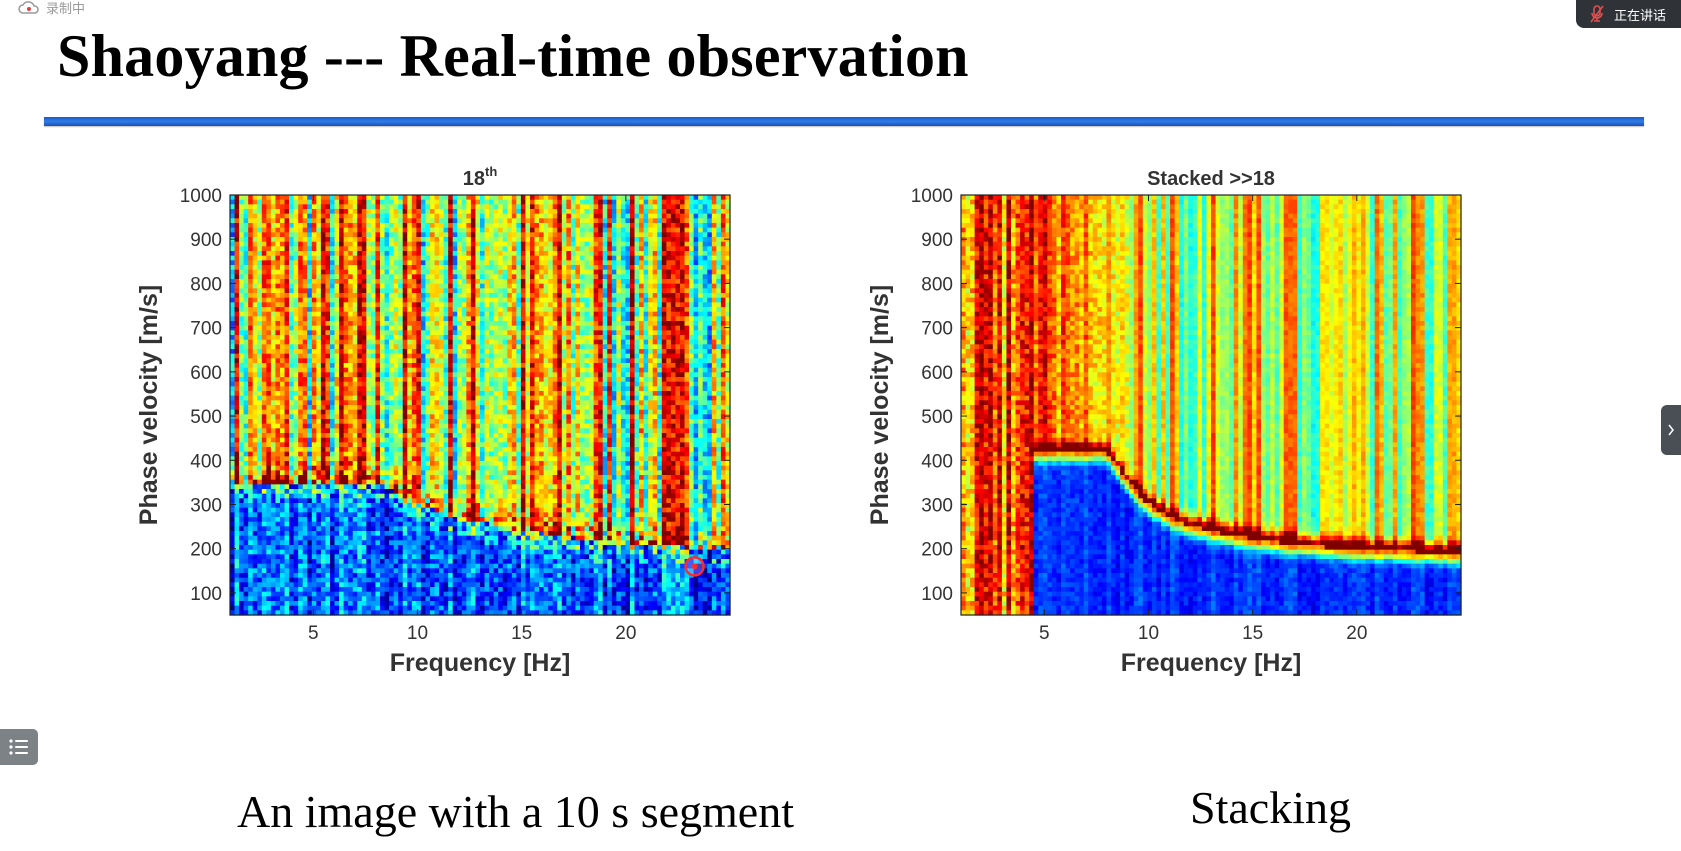  I want to click on list-button, so click(19, 747).